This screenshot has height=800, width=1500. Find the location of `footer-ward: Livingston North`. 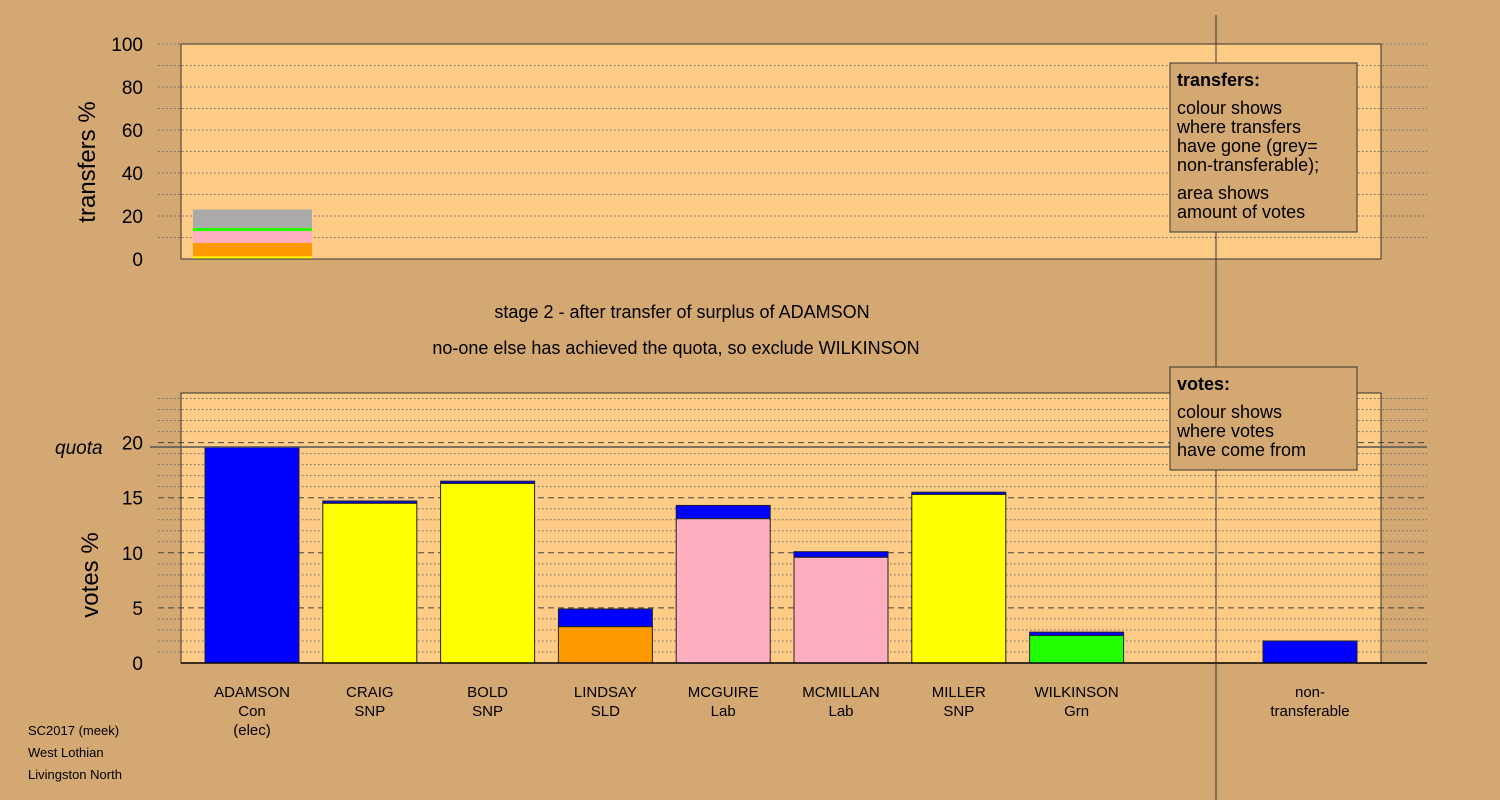

footer-ward: Livingston North is located at coordinates (75, 774).